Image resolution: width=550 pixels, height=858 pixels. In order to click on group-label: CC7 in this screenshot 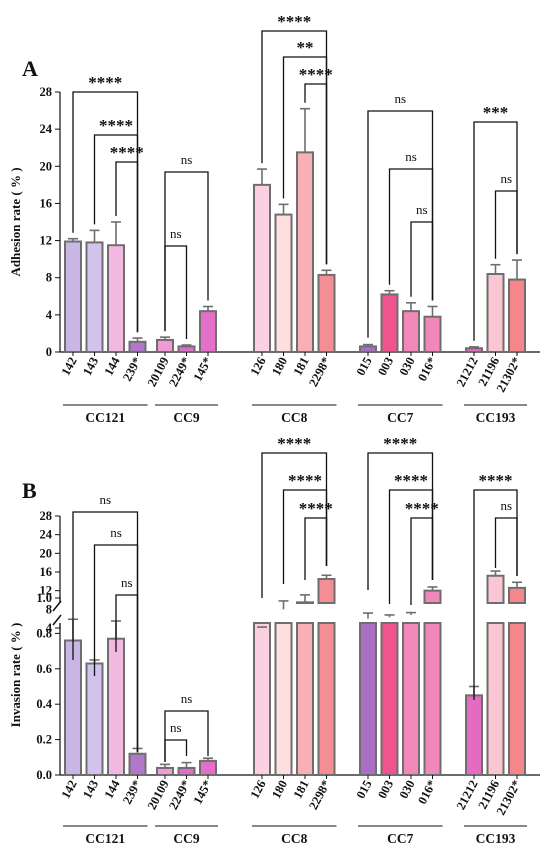, I will do `click(400, 417)`.